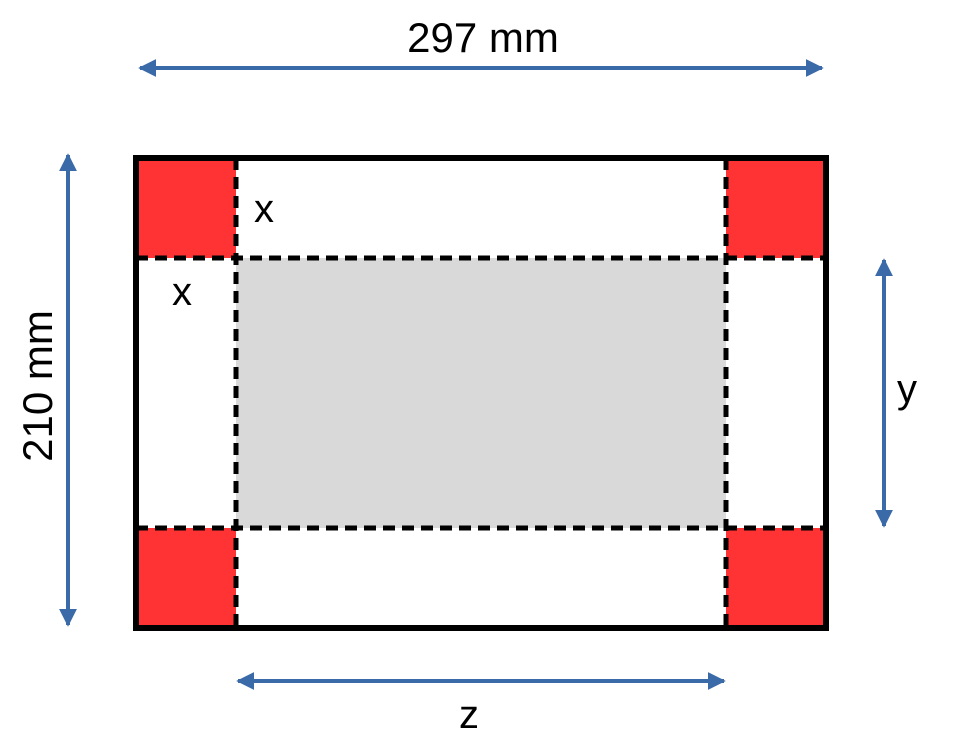 Image resolution: width=960 pixels, height=748 pixels. Describe the element at coordinates (907, 389) in the screenshot. I see `y-label: y` at that location.